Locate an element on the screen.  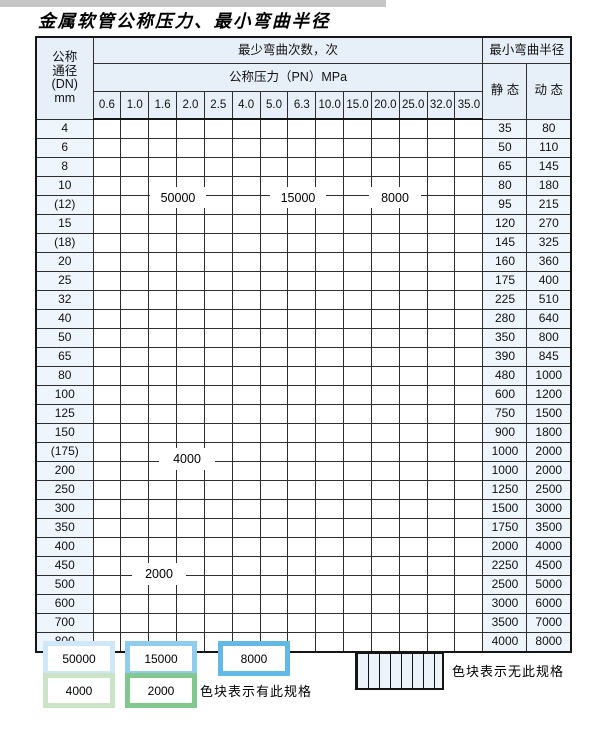
dn-header-line2: 通径 is located at coordinates (65, 70).